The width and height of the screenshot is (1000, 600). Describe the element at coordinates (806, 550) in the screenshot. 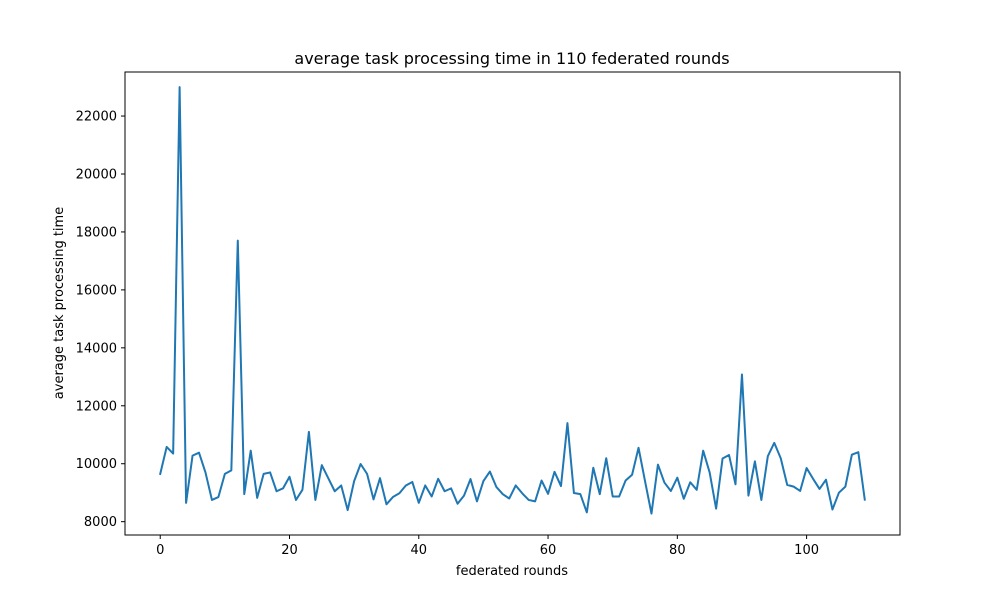

I see `x-tick-label: 100` at that location.